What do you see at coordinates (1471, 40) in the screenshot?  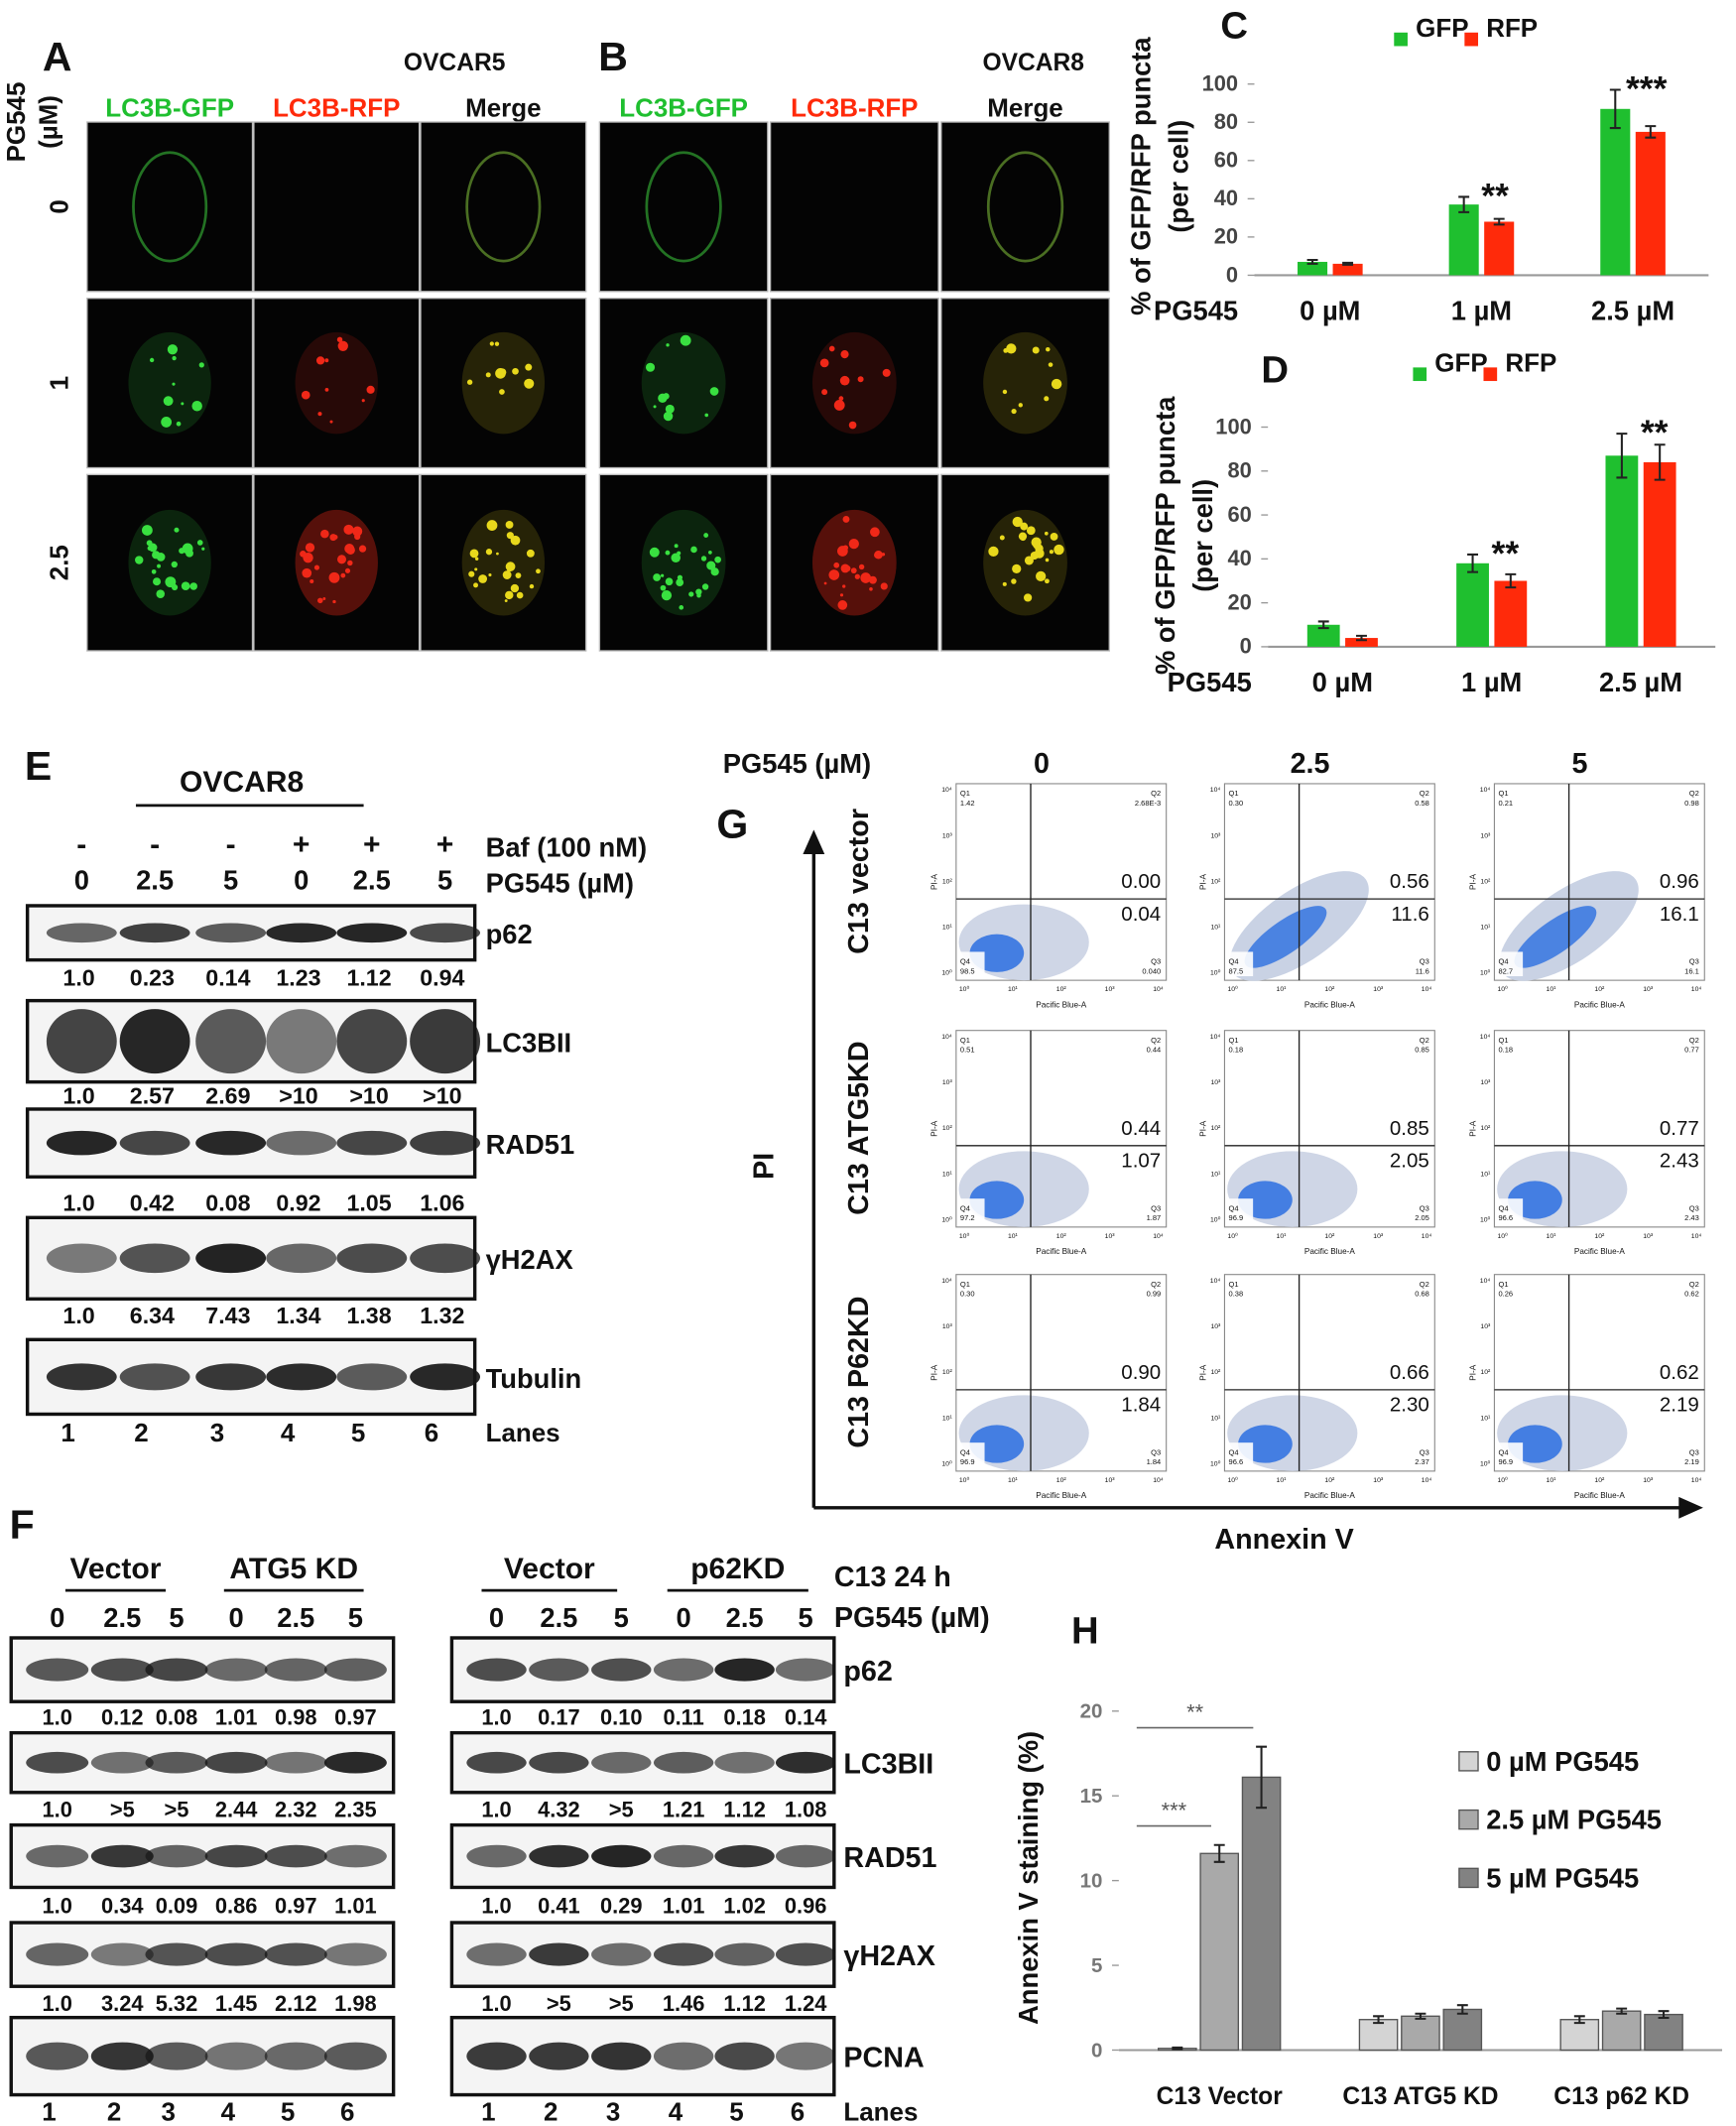 I see `legend-swatch` at bounding box center [1471, 40].